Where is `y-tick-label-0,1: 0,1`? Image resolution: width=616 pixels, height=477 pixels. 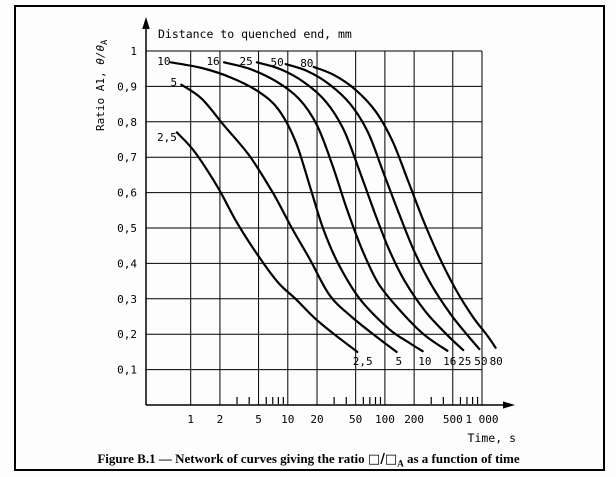 y-tick-label-0,1: 0,1 is located at coordinates (127, 370).